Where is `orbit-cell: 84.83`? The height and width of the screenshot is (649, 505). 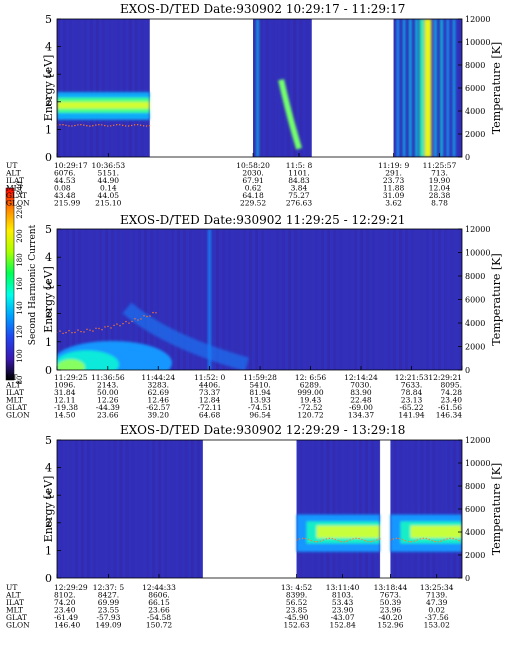
orbit-cell: 84.83 is located at coordinates (299, 180).